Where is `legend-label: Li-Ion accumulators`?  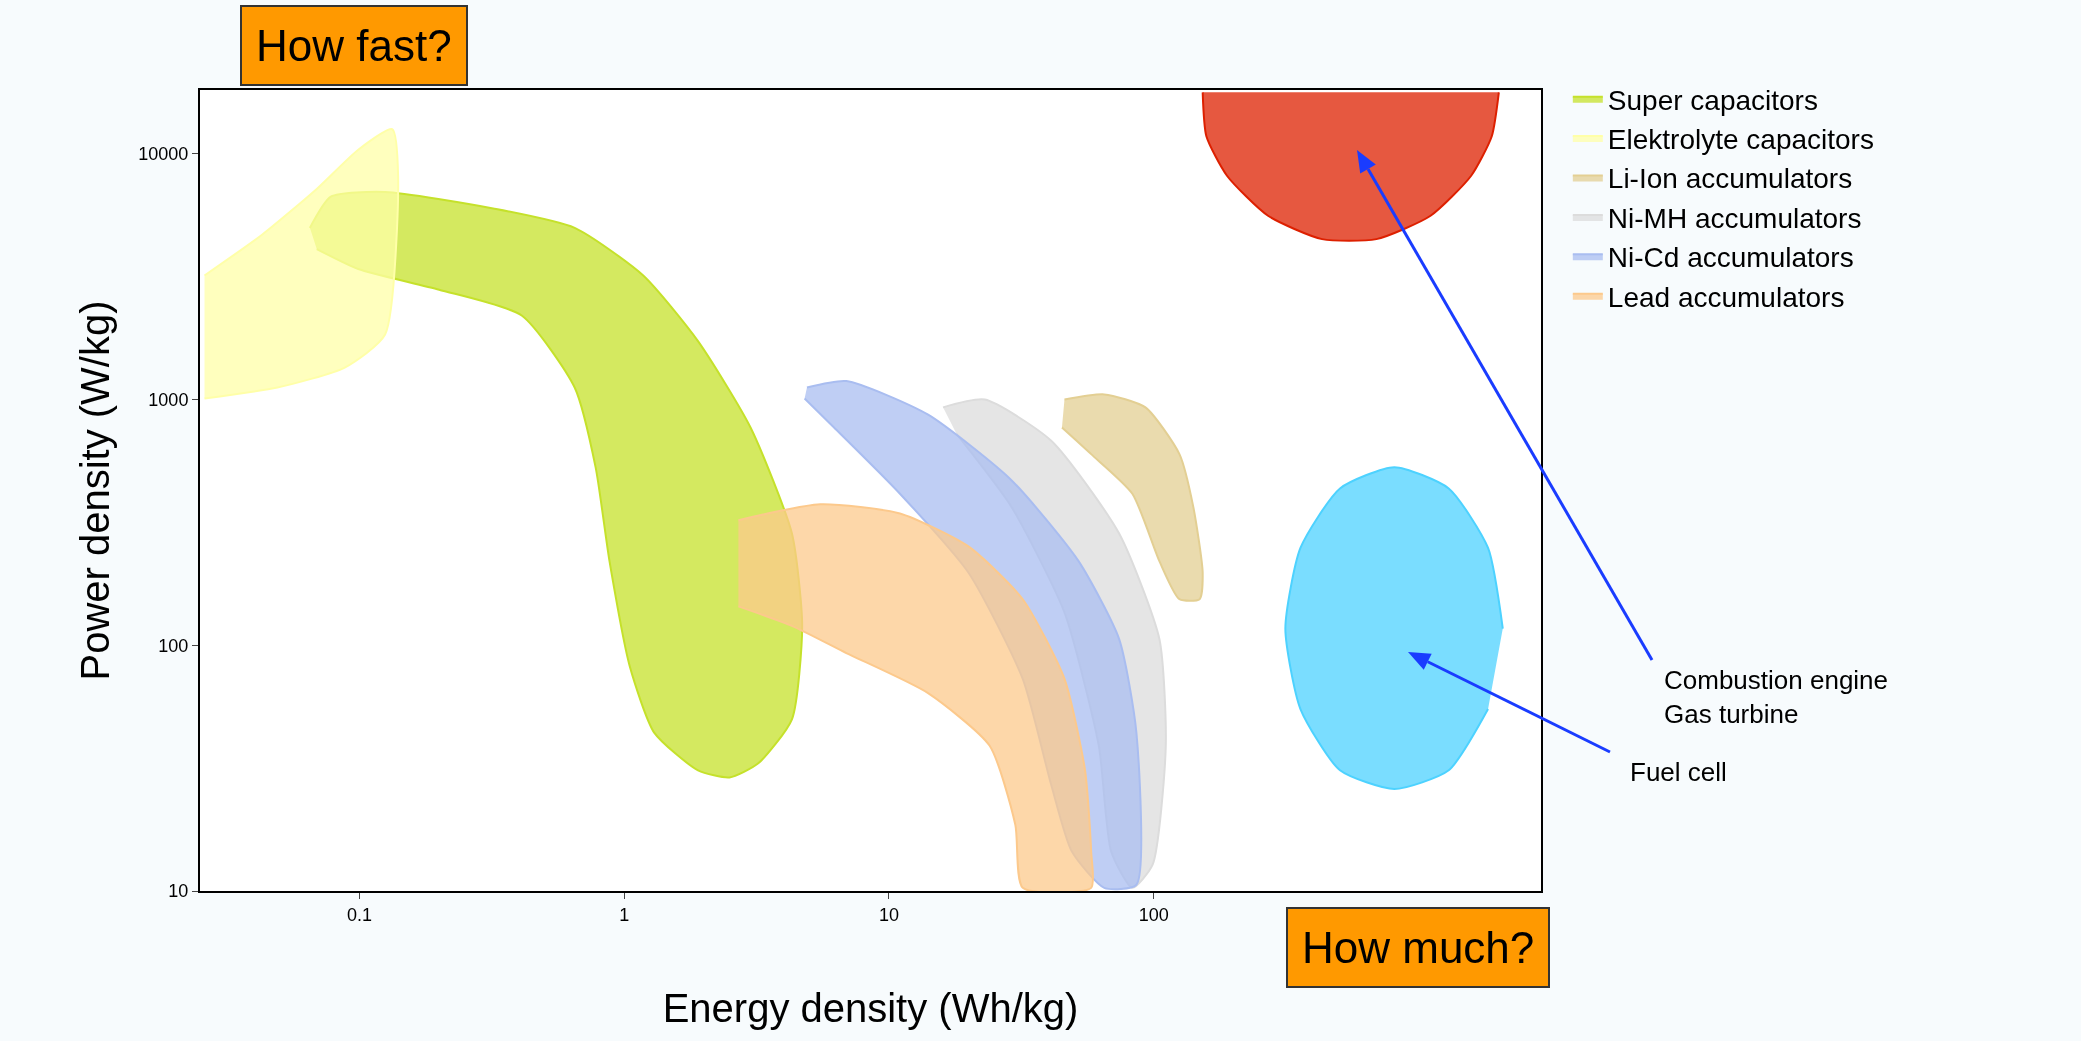 legend-label: Li-Ion accumulators is located at coordinates (1730, 179).